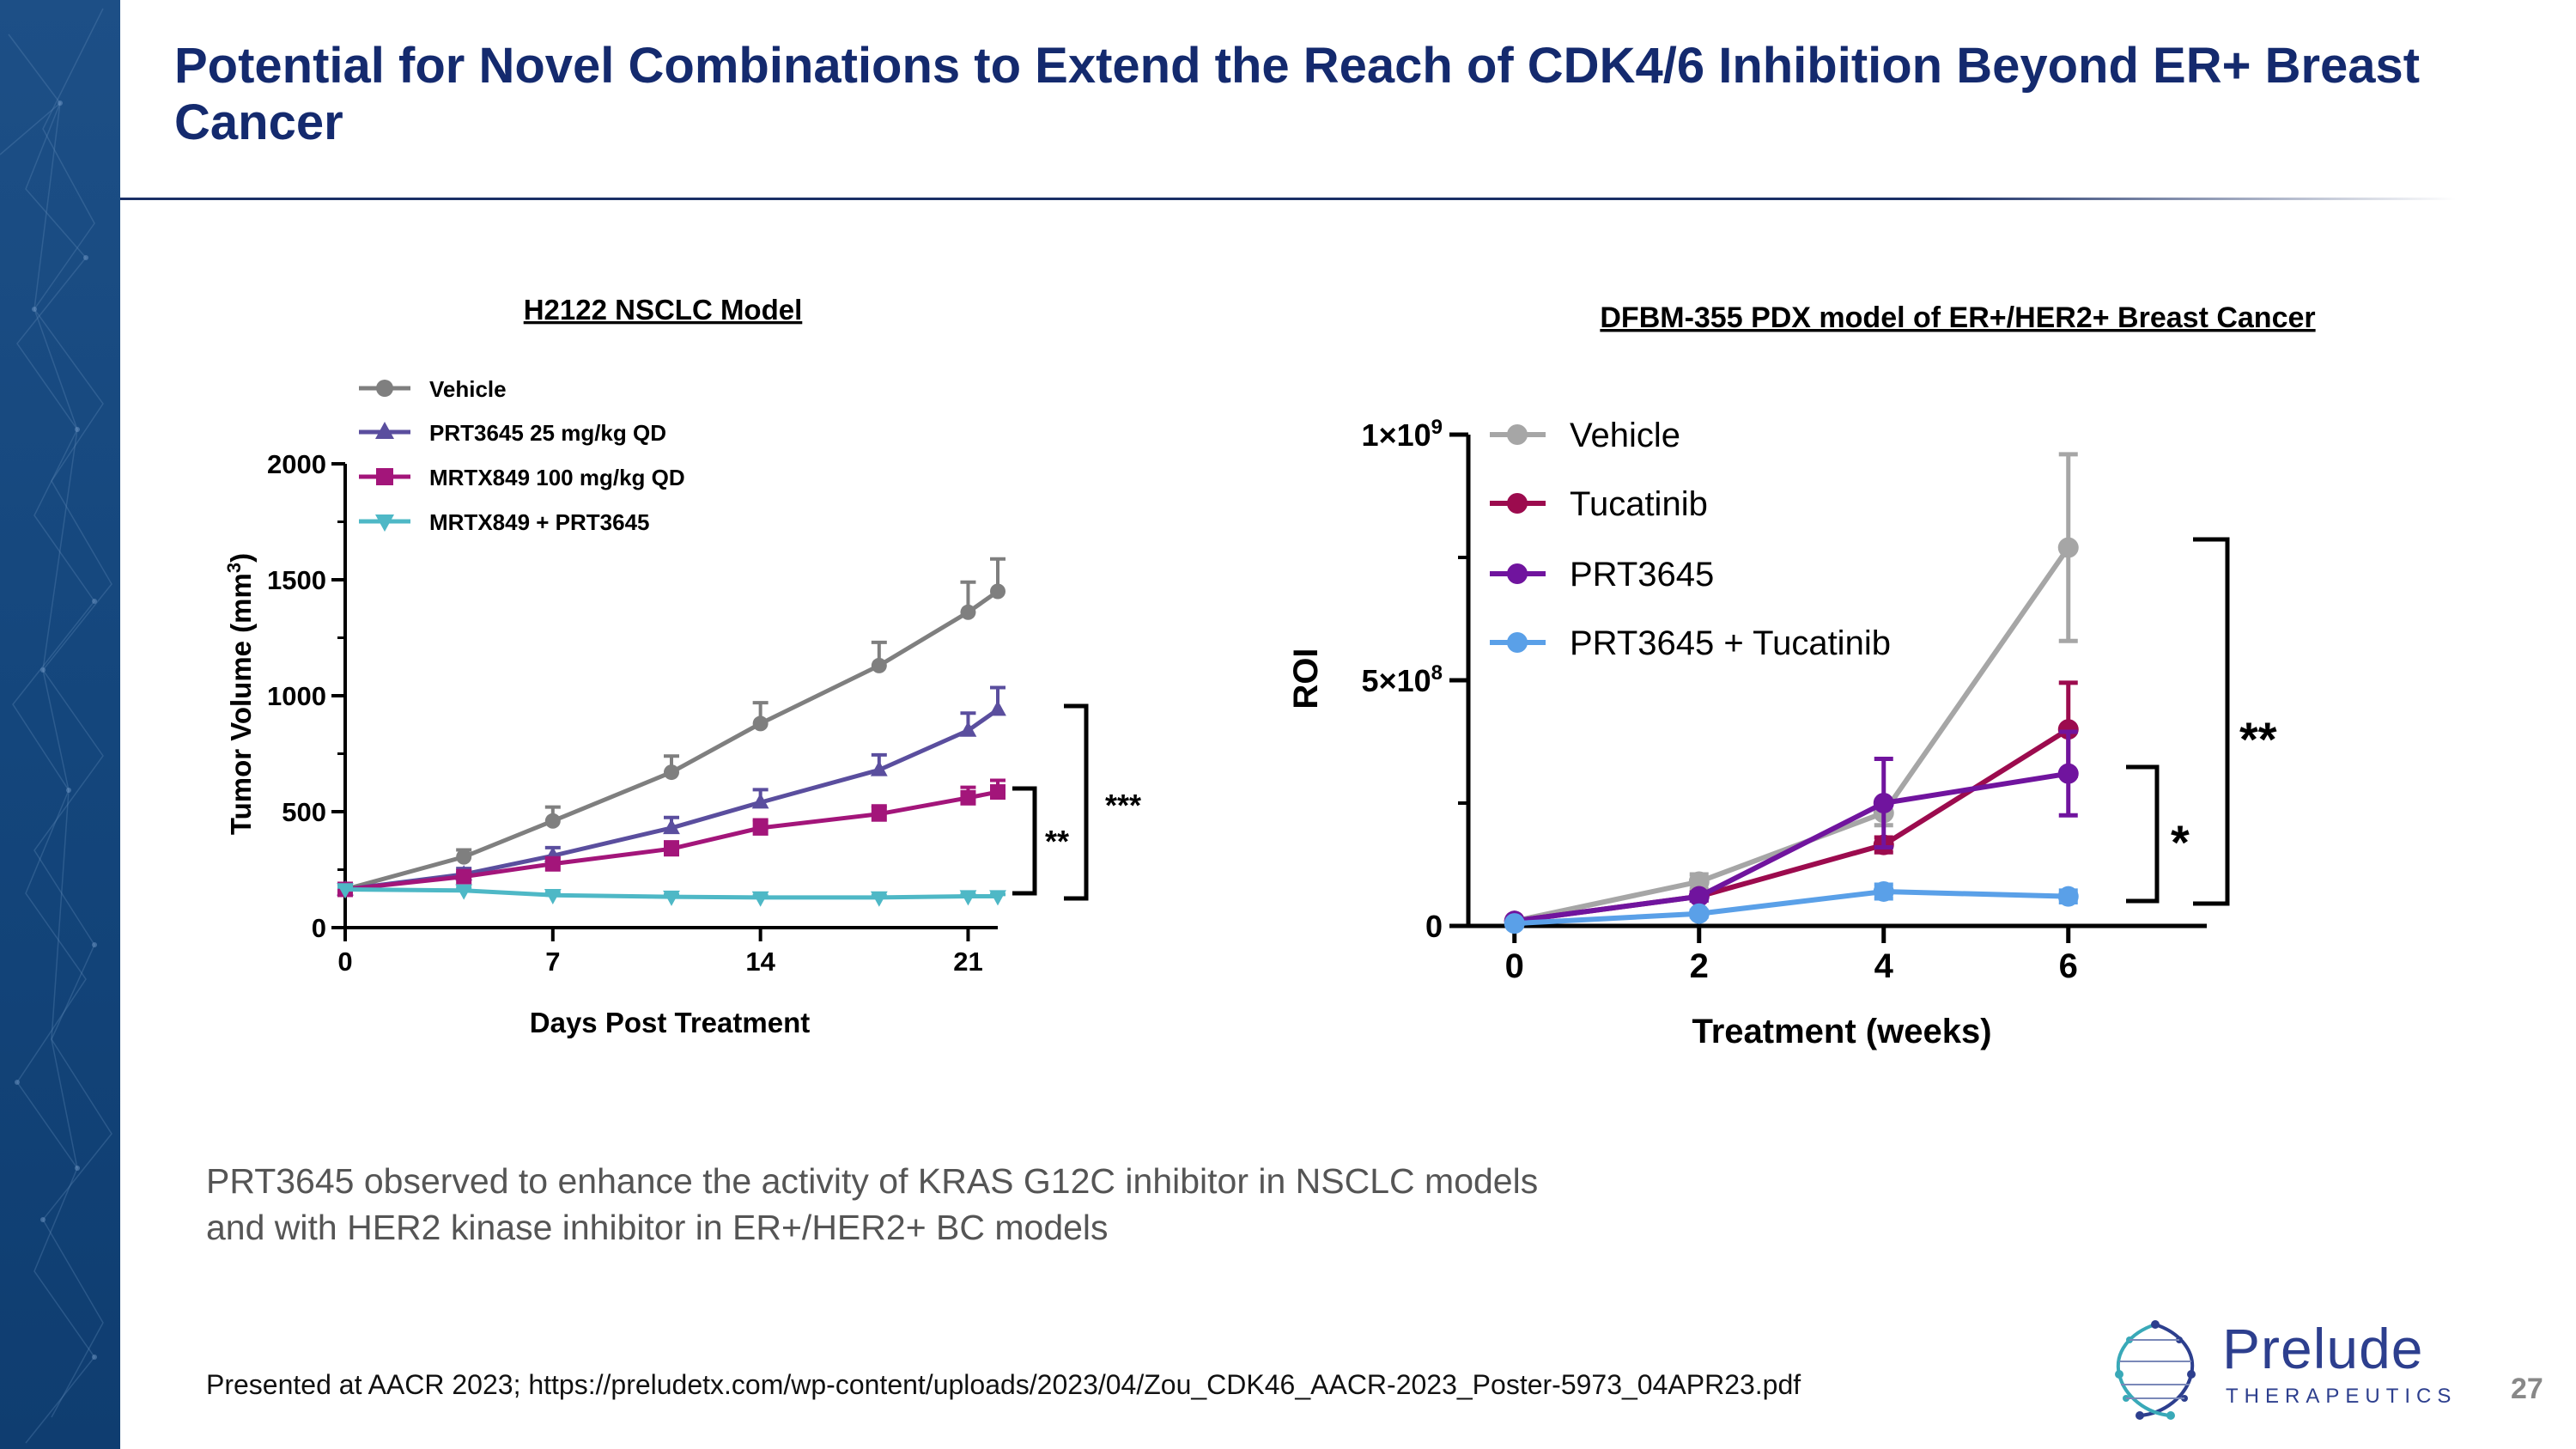 This screenshot has width=2576, height=1449. I want to click on prelude-logo: Prelude THERAPEUTICS, so click(2275, 1370).